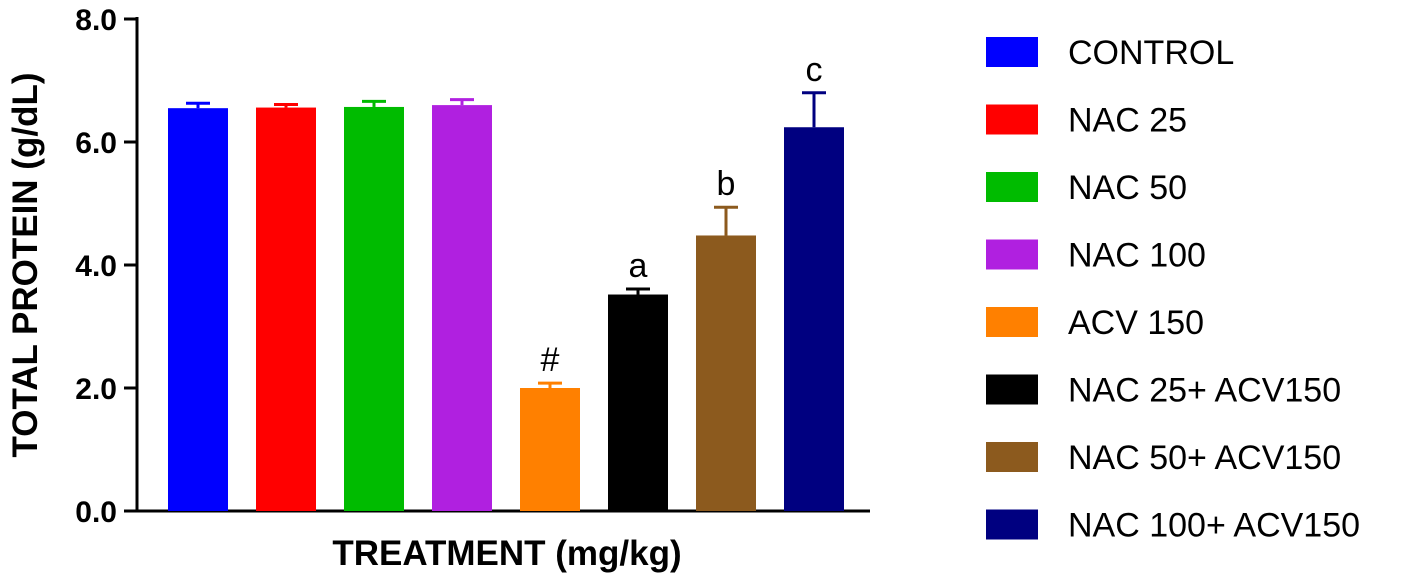  What do you see at coordinates (1151, 53) in the screenshot?
I see `legend-label: CONTROL` at bounding box center [1151, 53].